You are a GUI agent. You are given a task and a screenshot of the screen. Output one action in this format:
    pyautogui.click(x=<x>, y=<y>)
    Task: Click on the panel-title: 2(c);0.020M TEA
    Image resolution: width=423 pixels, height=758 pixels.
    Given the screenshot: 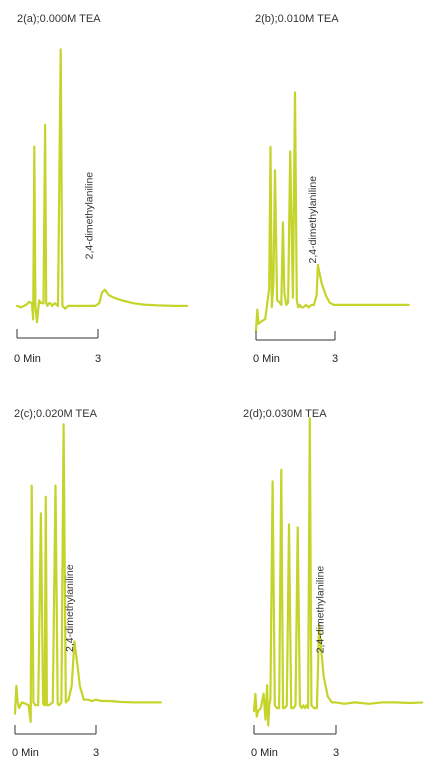 What is the action you would take?
    pyautogui.click(x=56, y=414)
    